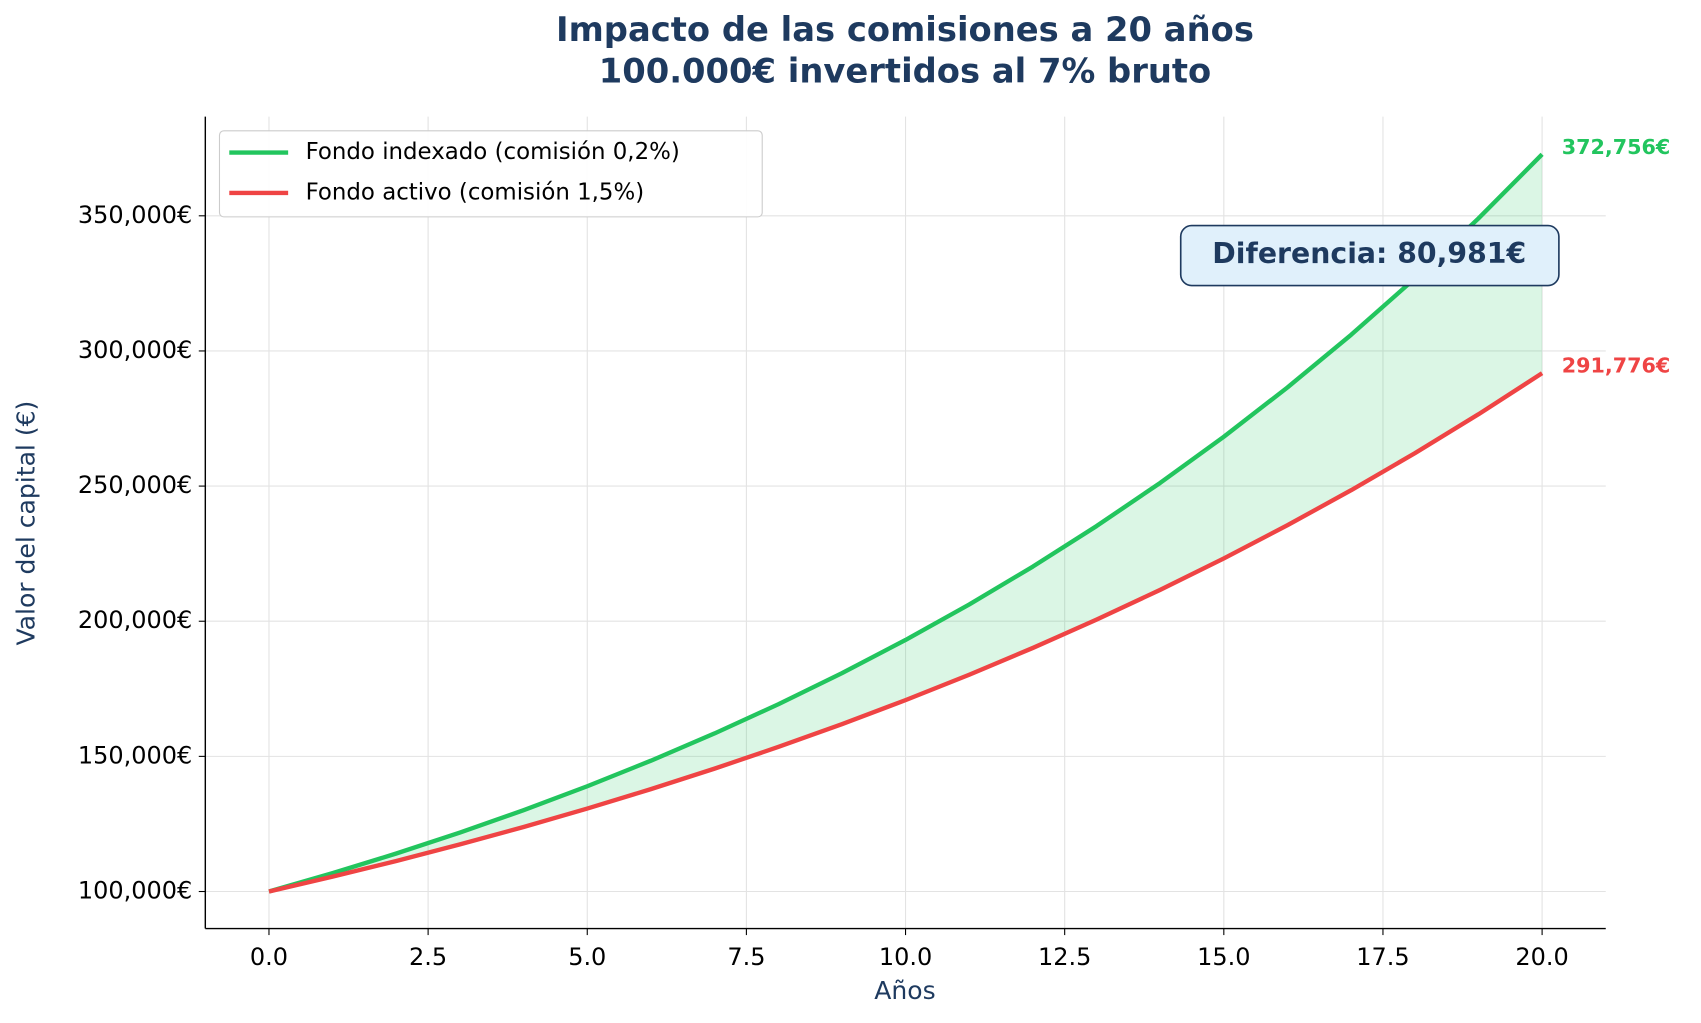  Describe the element at coordinates (587, 957) in the screenshot. I see `x-tick-label: 5.0` at that location.